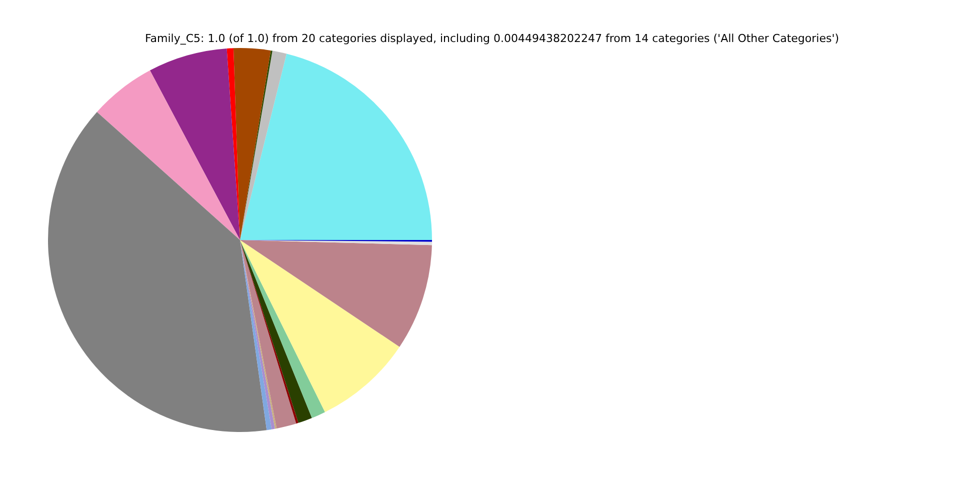  What do you see at coordinates (492, 38) in the screenshot?
I see `text: Family_C5: 1.0 (of 1.0) from 20 categories displayed, including 0.00449438202247 from 14 categories ('All Other Categories')` at bounding box center [492, 38].